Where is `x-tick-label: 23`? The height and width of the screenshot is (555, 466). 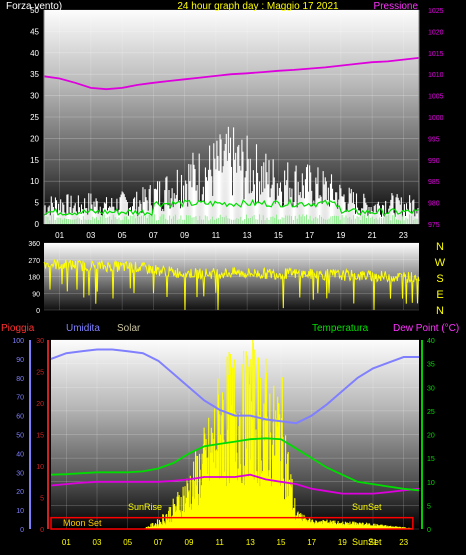 x-tick-label: 23 is located at coordinates (403, 235).